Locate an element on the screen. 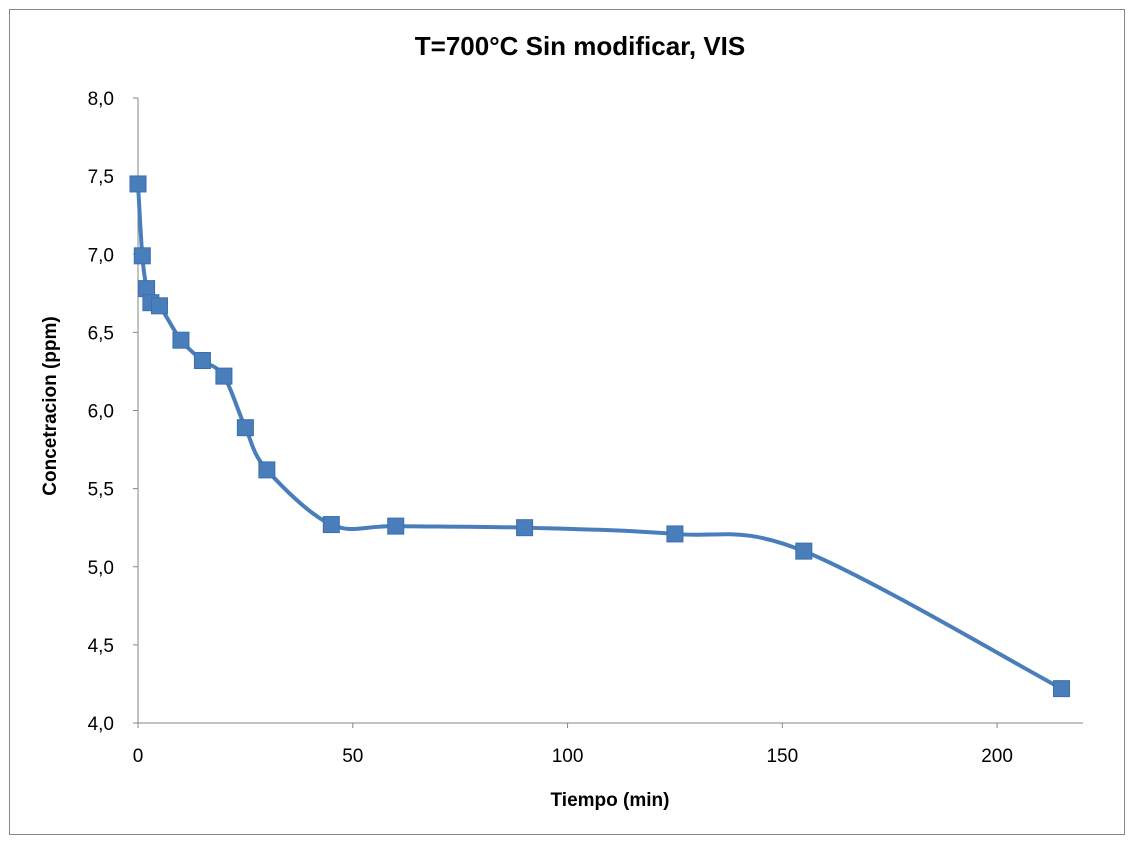  y-tick-label: 5,0 is located at coordinates (101, 568).